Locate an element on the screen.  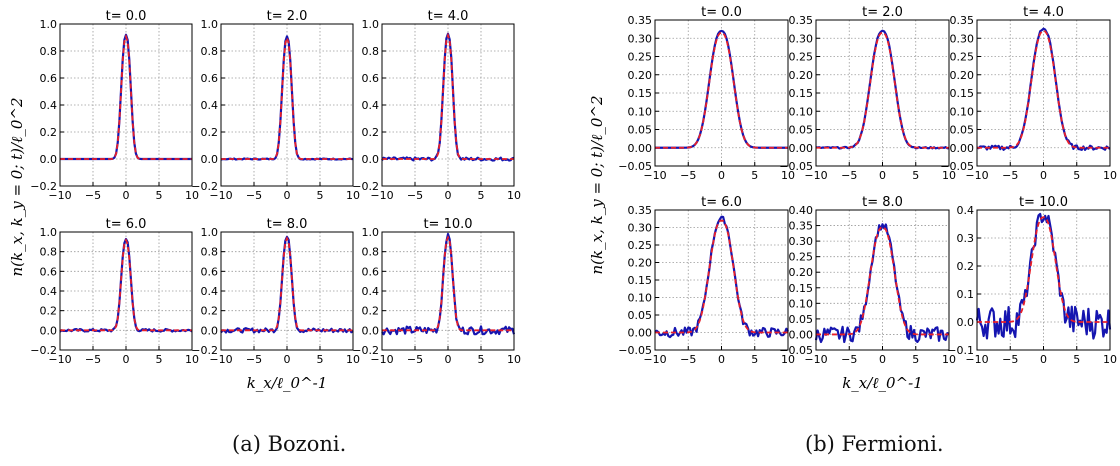
y-tick-label: 0.3 is located at coordinates (966, 238).